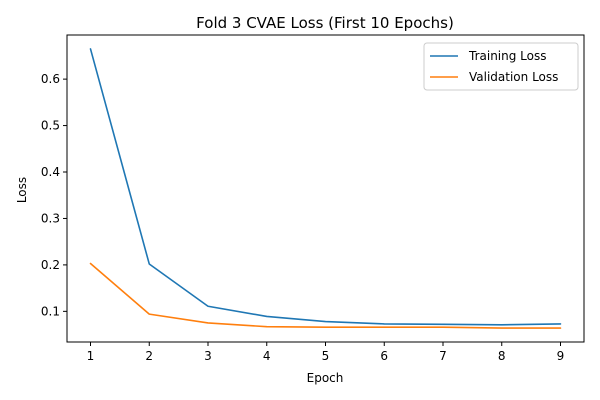 This screenshot has height=400, width=600. Describe the element at coordinates (22, 190) in the screenshot. I see `y-axis-label: Loss` at that location.